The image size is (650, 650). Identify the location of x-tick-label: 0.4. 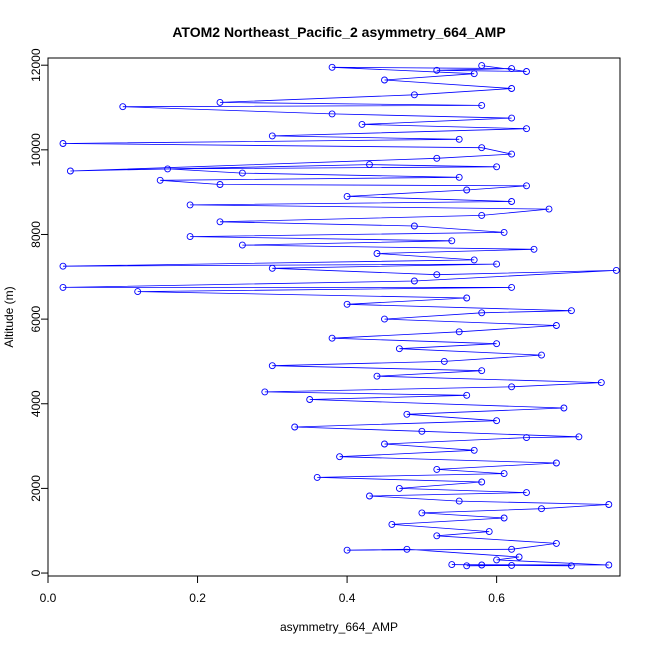
(347, 598).